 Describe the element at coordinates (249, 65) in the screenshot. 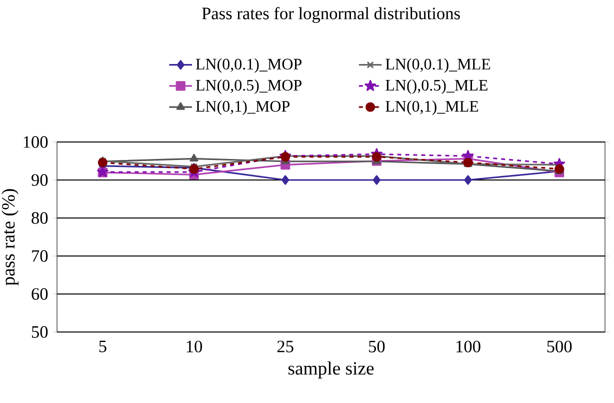

I see `legend-label: LN(0,0.1)_MOP` at that location.